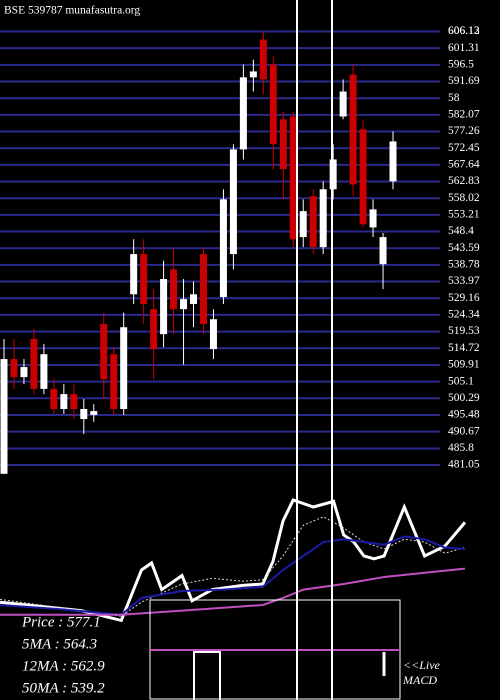  What do you see at coordinates (464, 148) in the screenshot?
I see `y-tick-label: 572.45` at bounding box center [464, 148].